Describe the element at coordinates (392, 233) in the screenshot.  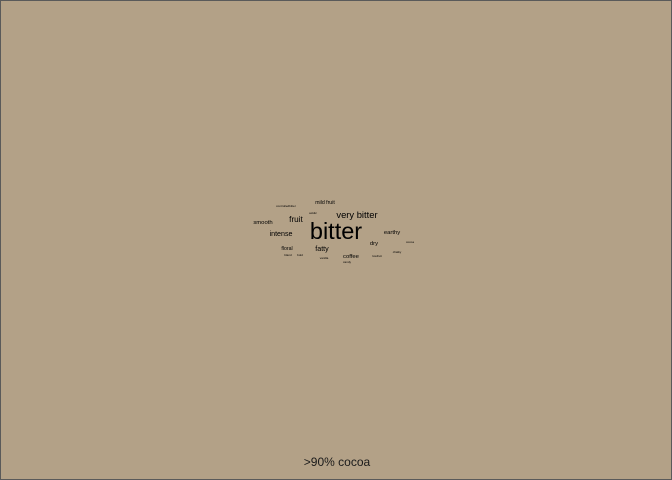
I see `cloud-word: earthy` at that location.